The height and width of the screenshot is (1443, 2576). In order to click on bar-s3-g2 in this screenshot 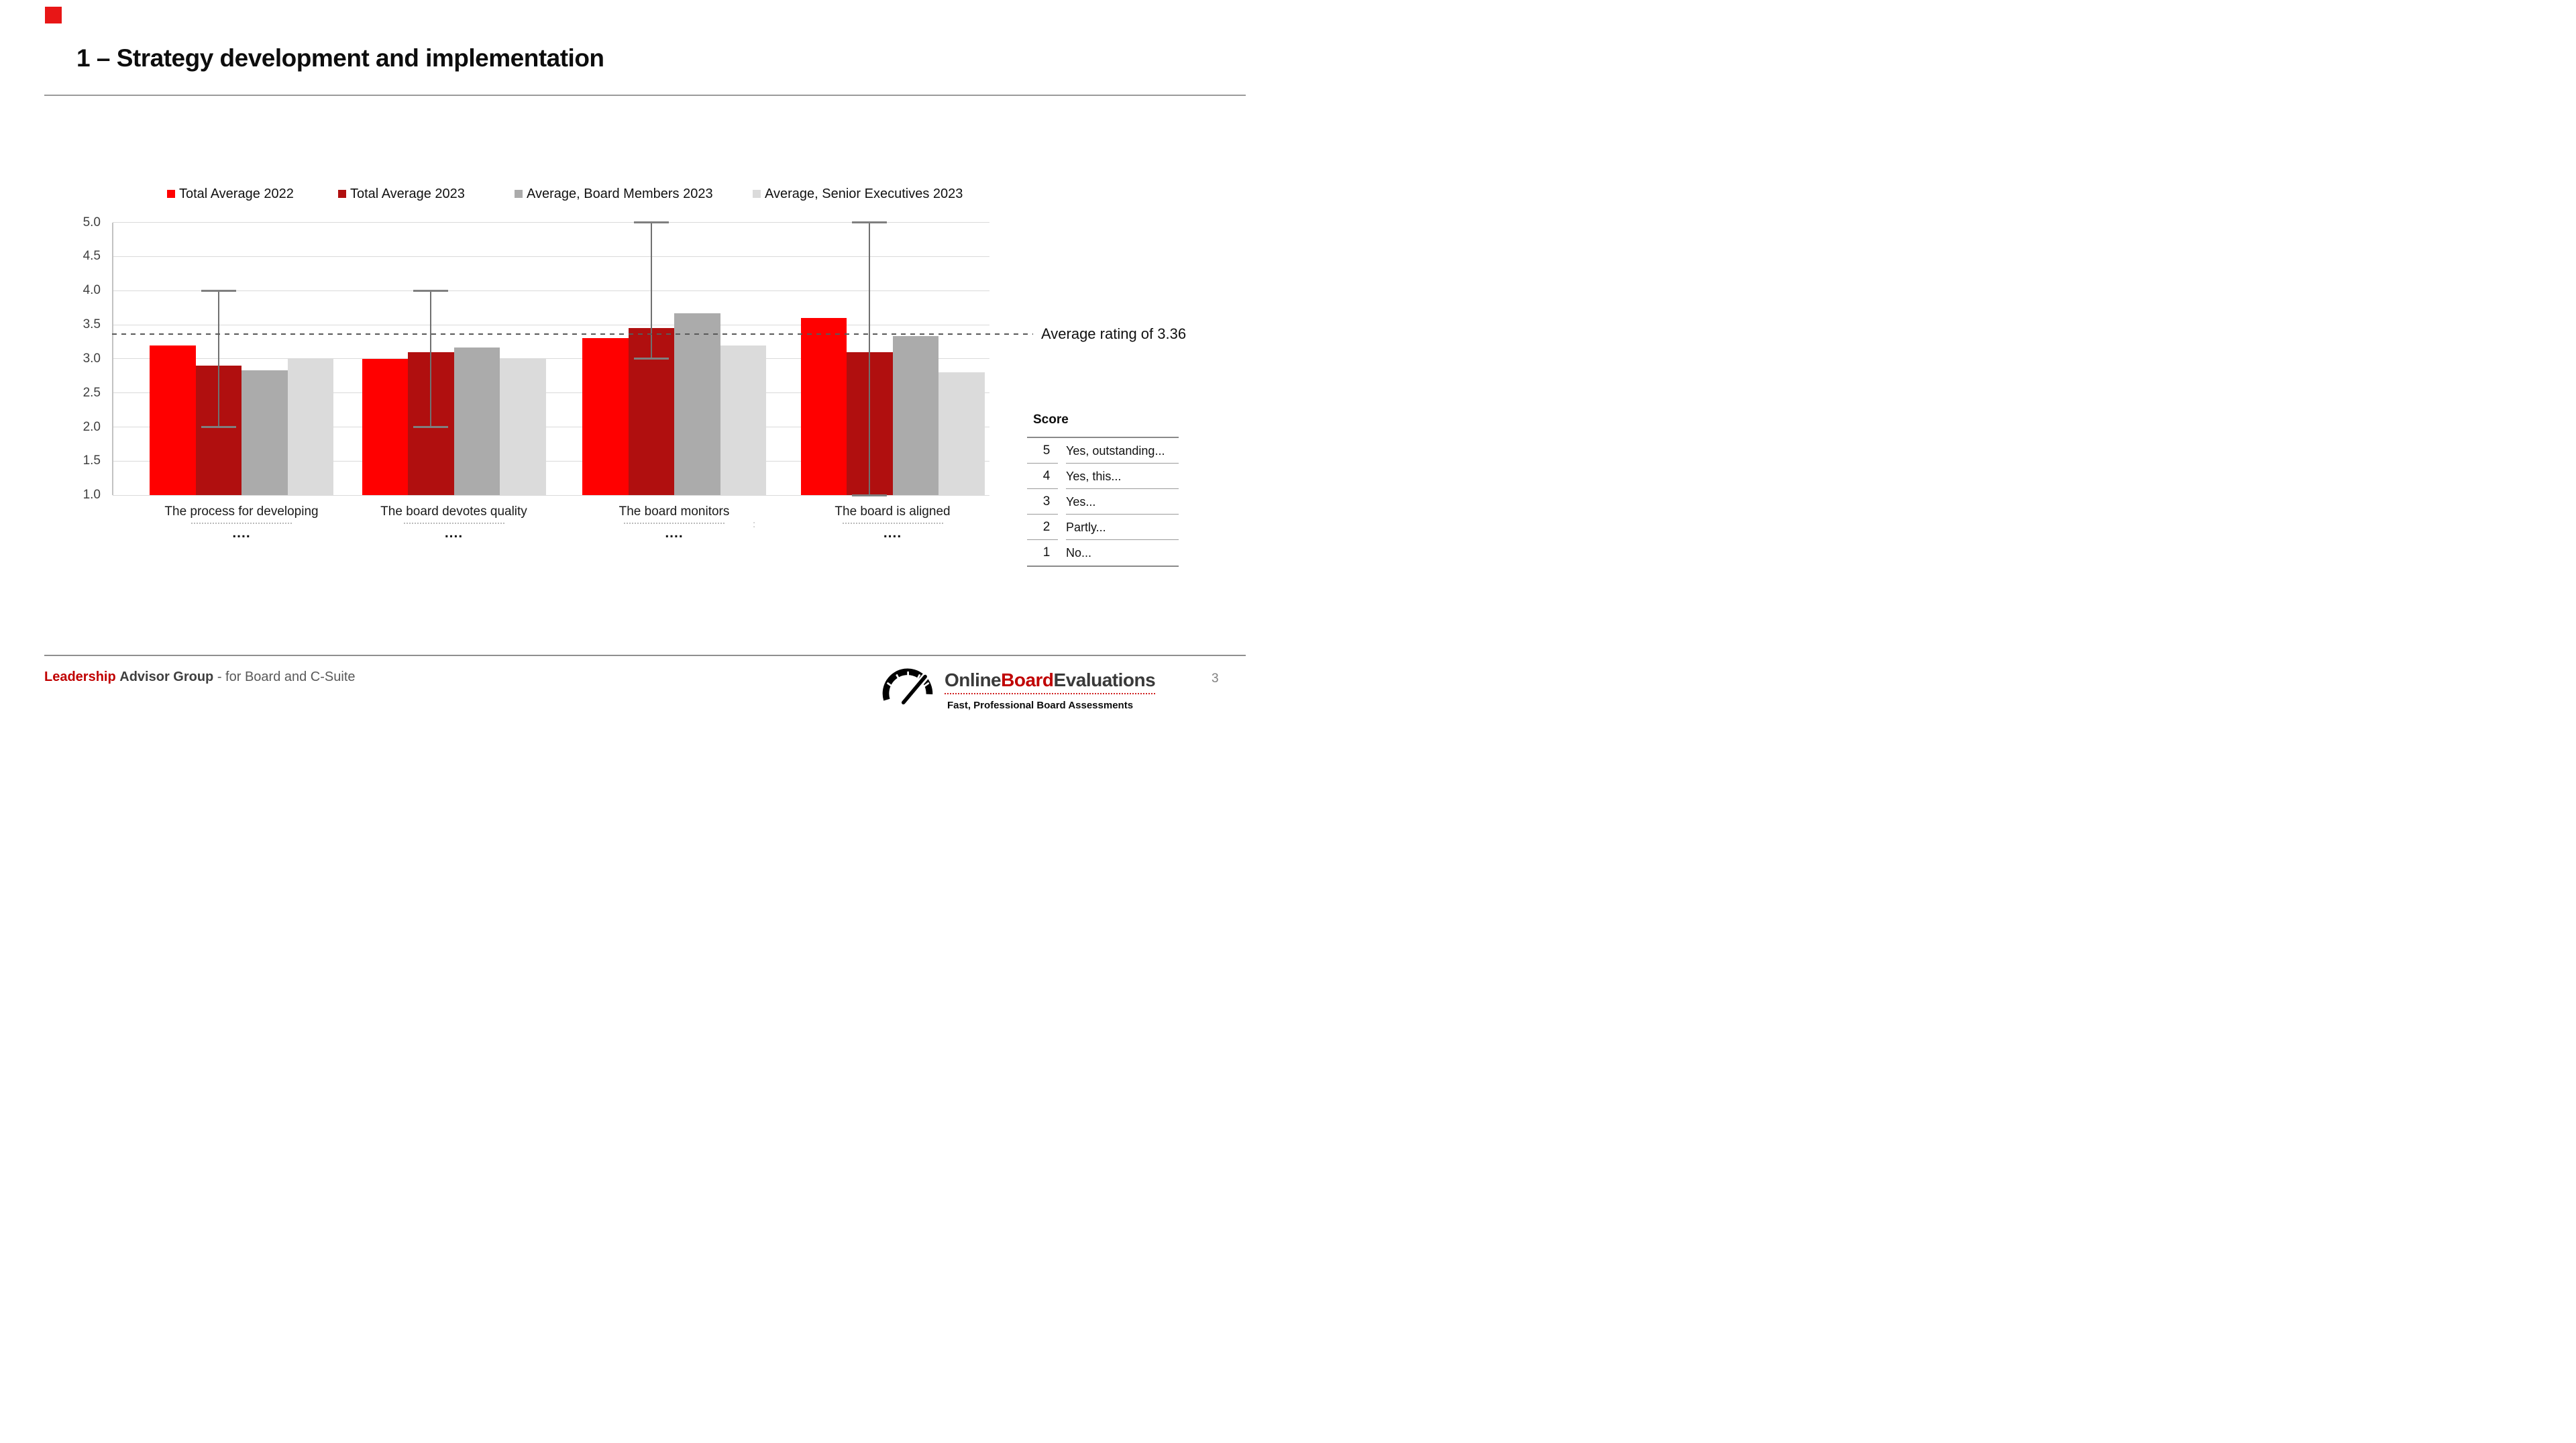, I will do `click(743, 421)`.